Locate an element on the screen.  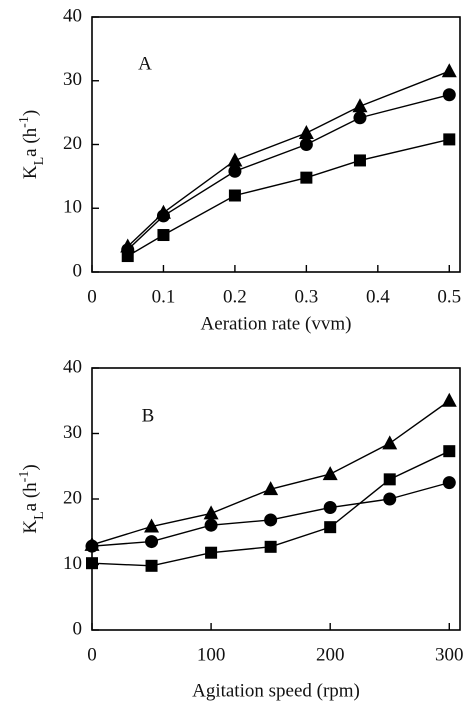
x-tick-label: 0.3 is located at coordinates (306, 296).